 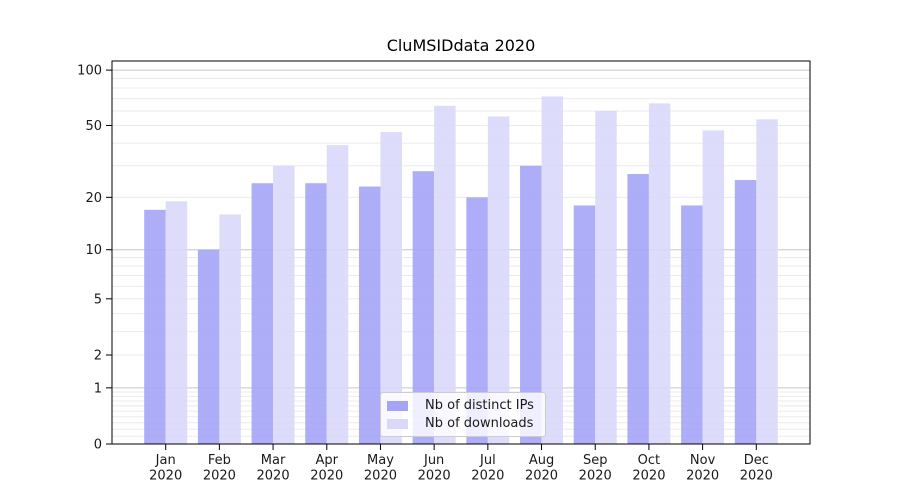 I want to click on x-tick-label-month: Apr, so click(x=327, y=460).